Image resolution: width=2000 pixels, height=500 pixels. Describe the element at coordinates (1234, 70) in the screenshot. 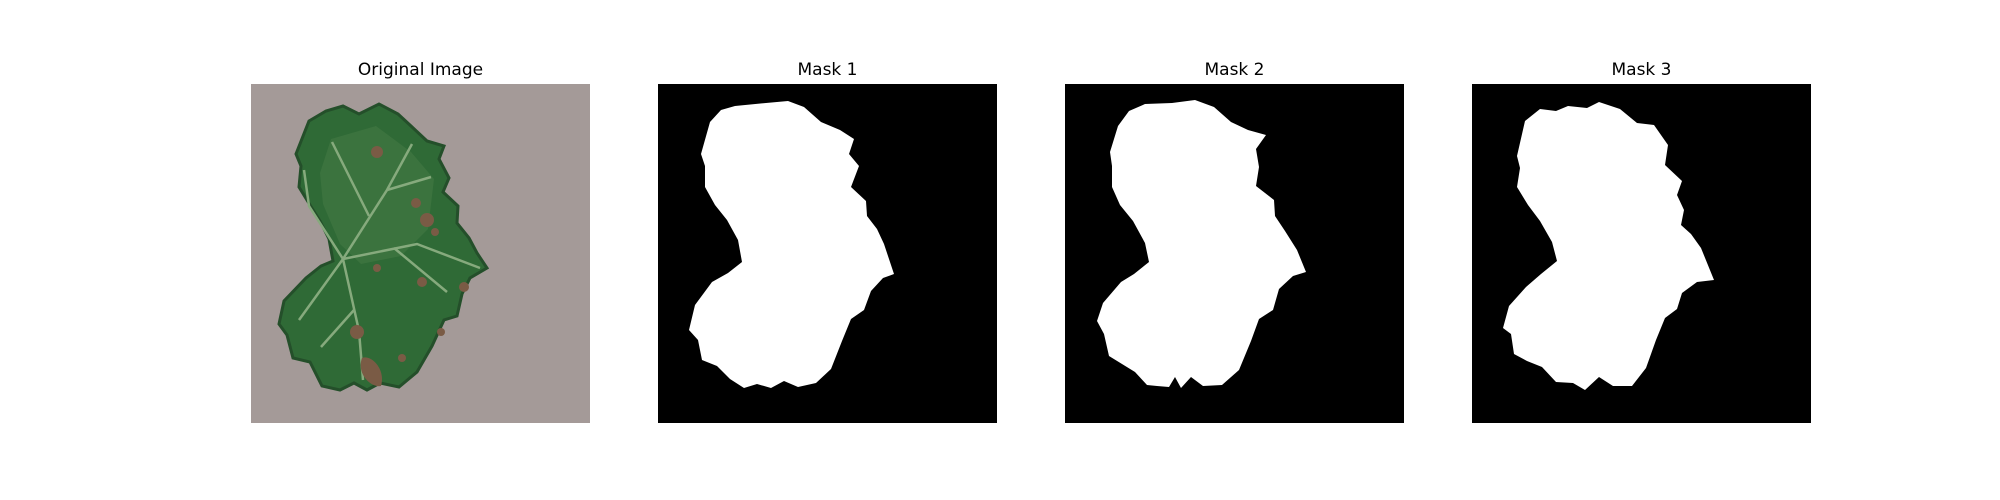

I see `panel-title-mask-2: Mask 2` at that location.